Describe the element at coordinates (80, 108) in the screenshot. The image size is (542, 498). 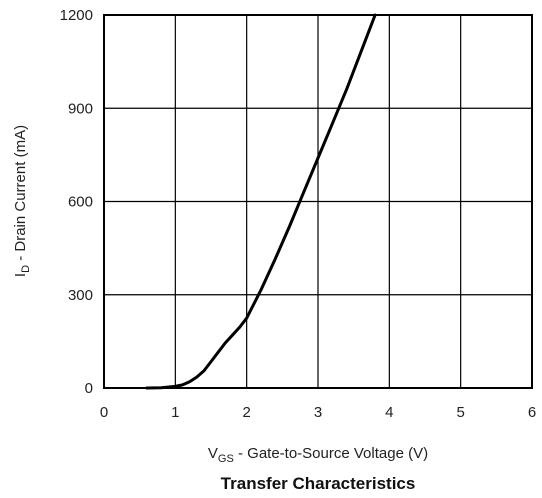
I see `y-tick-label-900: 900` at that location.